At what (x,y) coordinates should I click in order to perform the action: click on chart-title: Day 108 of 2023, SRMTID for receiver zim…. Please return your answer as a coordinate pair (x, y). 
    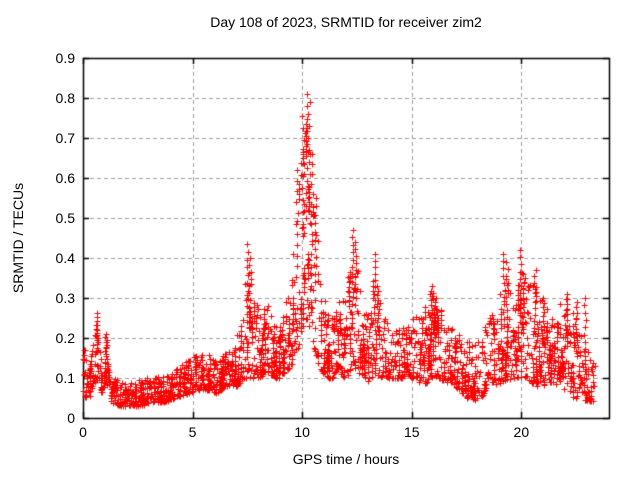
    Looking at the image, I should click on (346, 22).